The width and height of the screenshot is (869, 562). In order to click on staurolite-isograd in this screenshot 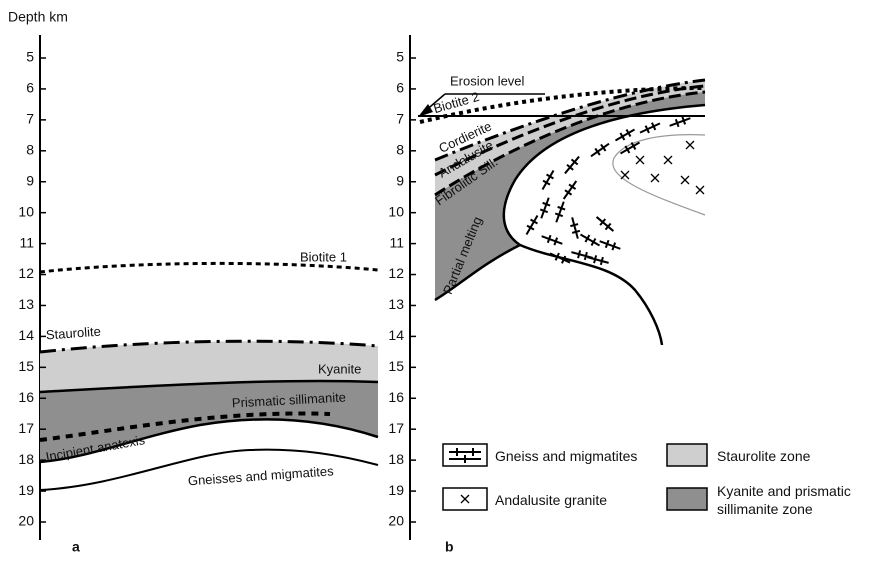, I will do `click(209, 346)`.